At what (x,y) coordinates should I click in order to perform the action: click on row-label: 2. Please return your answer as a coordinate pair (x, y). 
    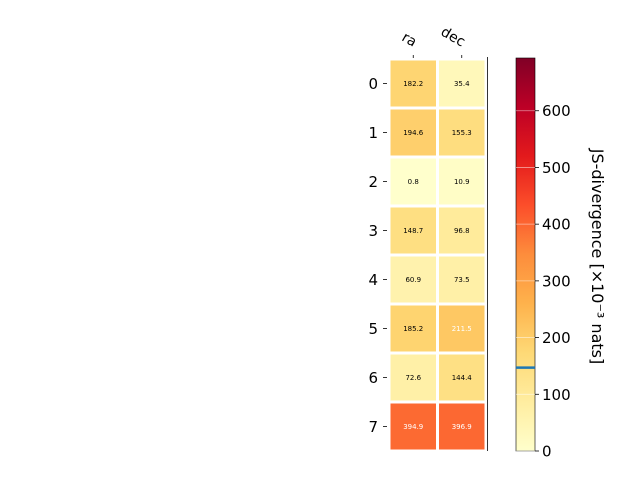
    Looking at the image, I should click on (373, 182).